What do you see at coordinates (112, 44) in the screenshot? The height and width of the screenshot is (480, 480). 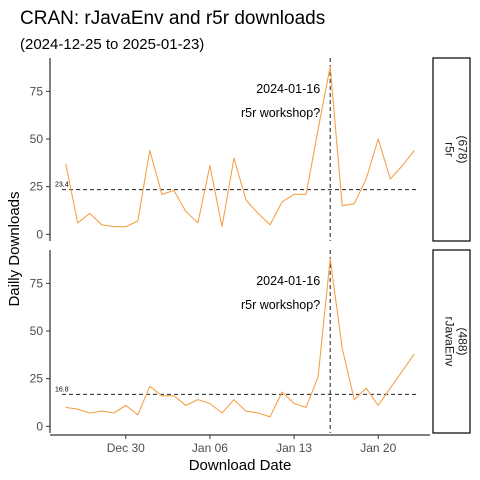 I see `chart-subtitle: (2024-12-25 to 2025-01-23)` at bounding box center [112, 44].